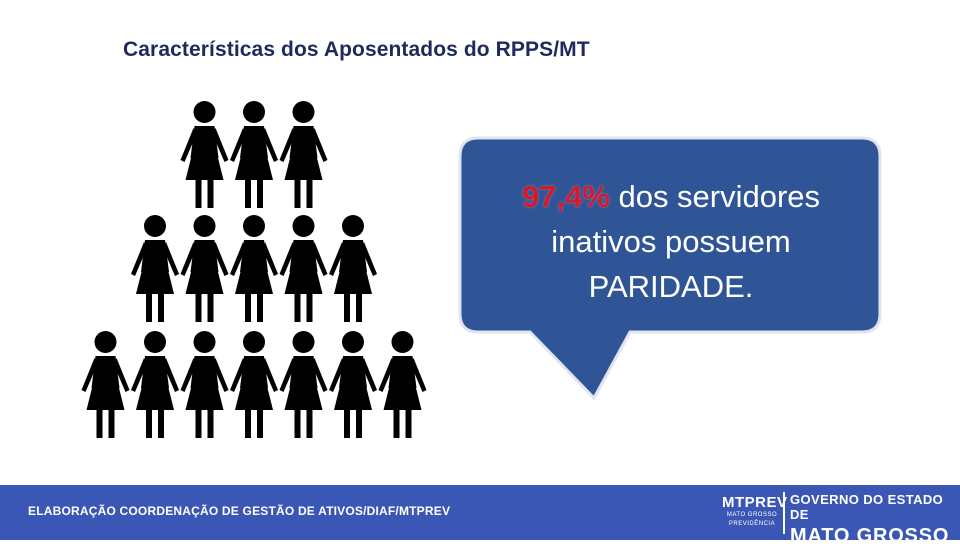 This screenshot has width=960, height=547. Describe the element at coordinates (715, 196) in the screenshot. I see `callout-line-1: dos servidores` at that location.